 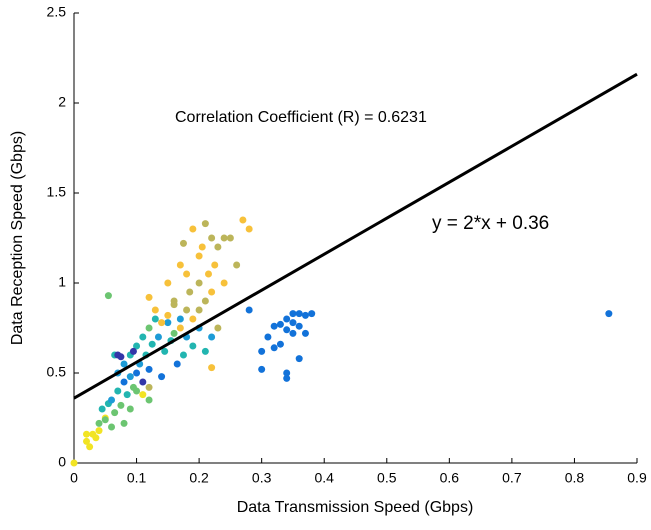 What do you see at coordinates (57, 192) in the screenshot?
I see `y-tick-label: 1.5` at bounding box center [57, 192].